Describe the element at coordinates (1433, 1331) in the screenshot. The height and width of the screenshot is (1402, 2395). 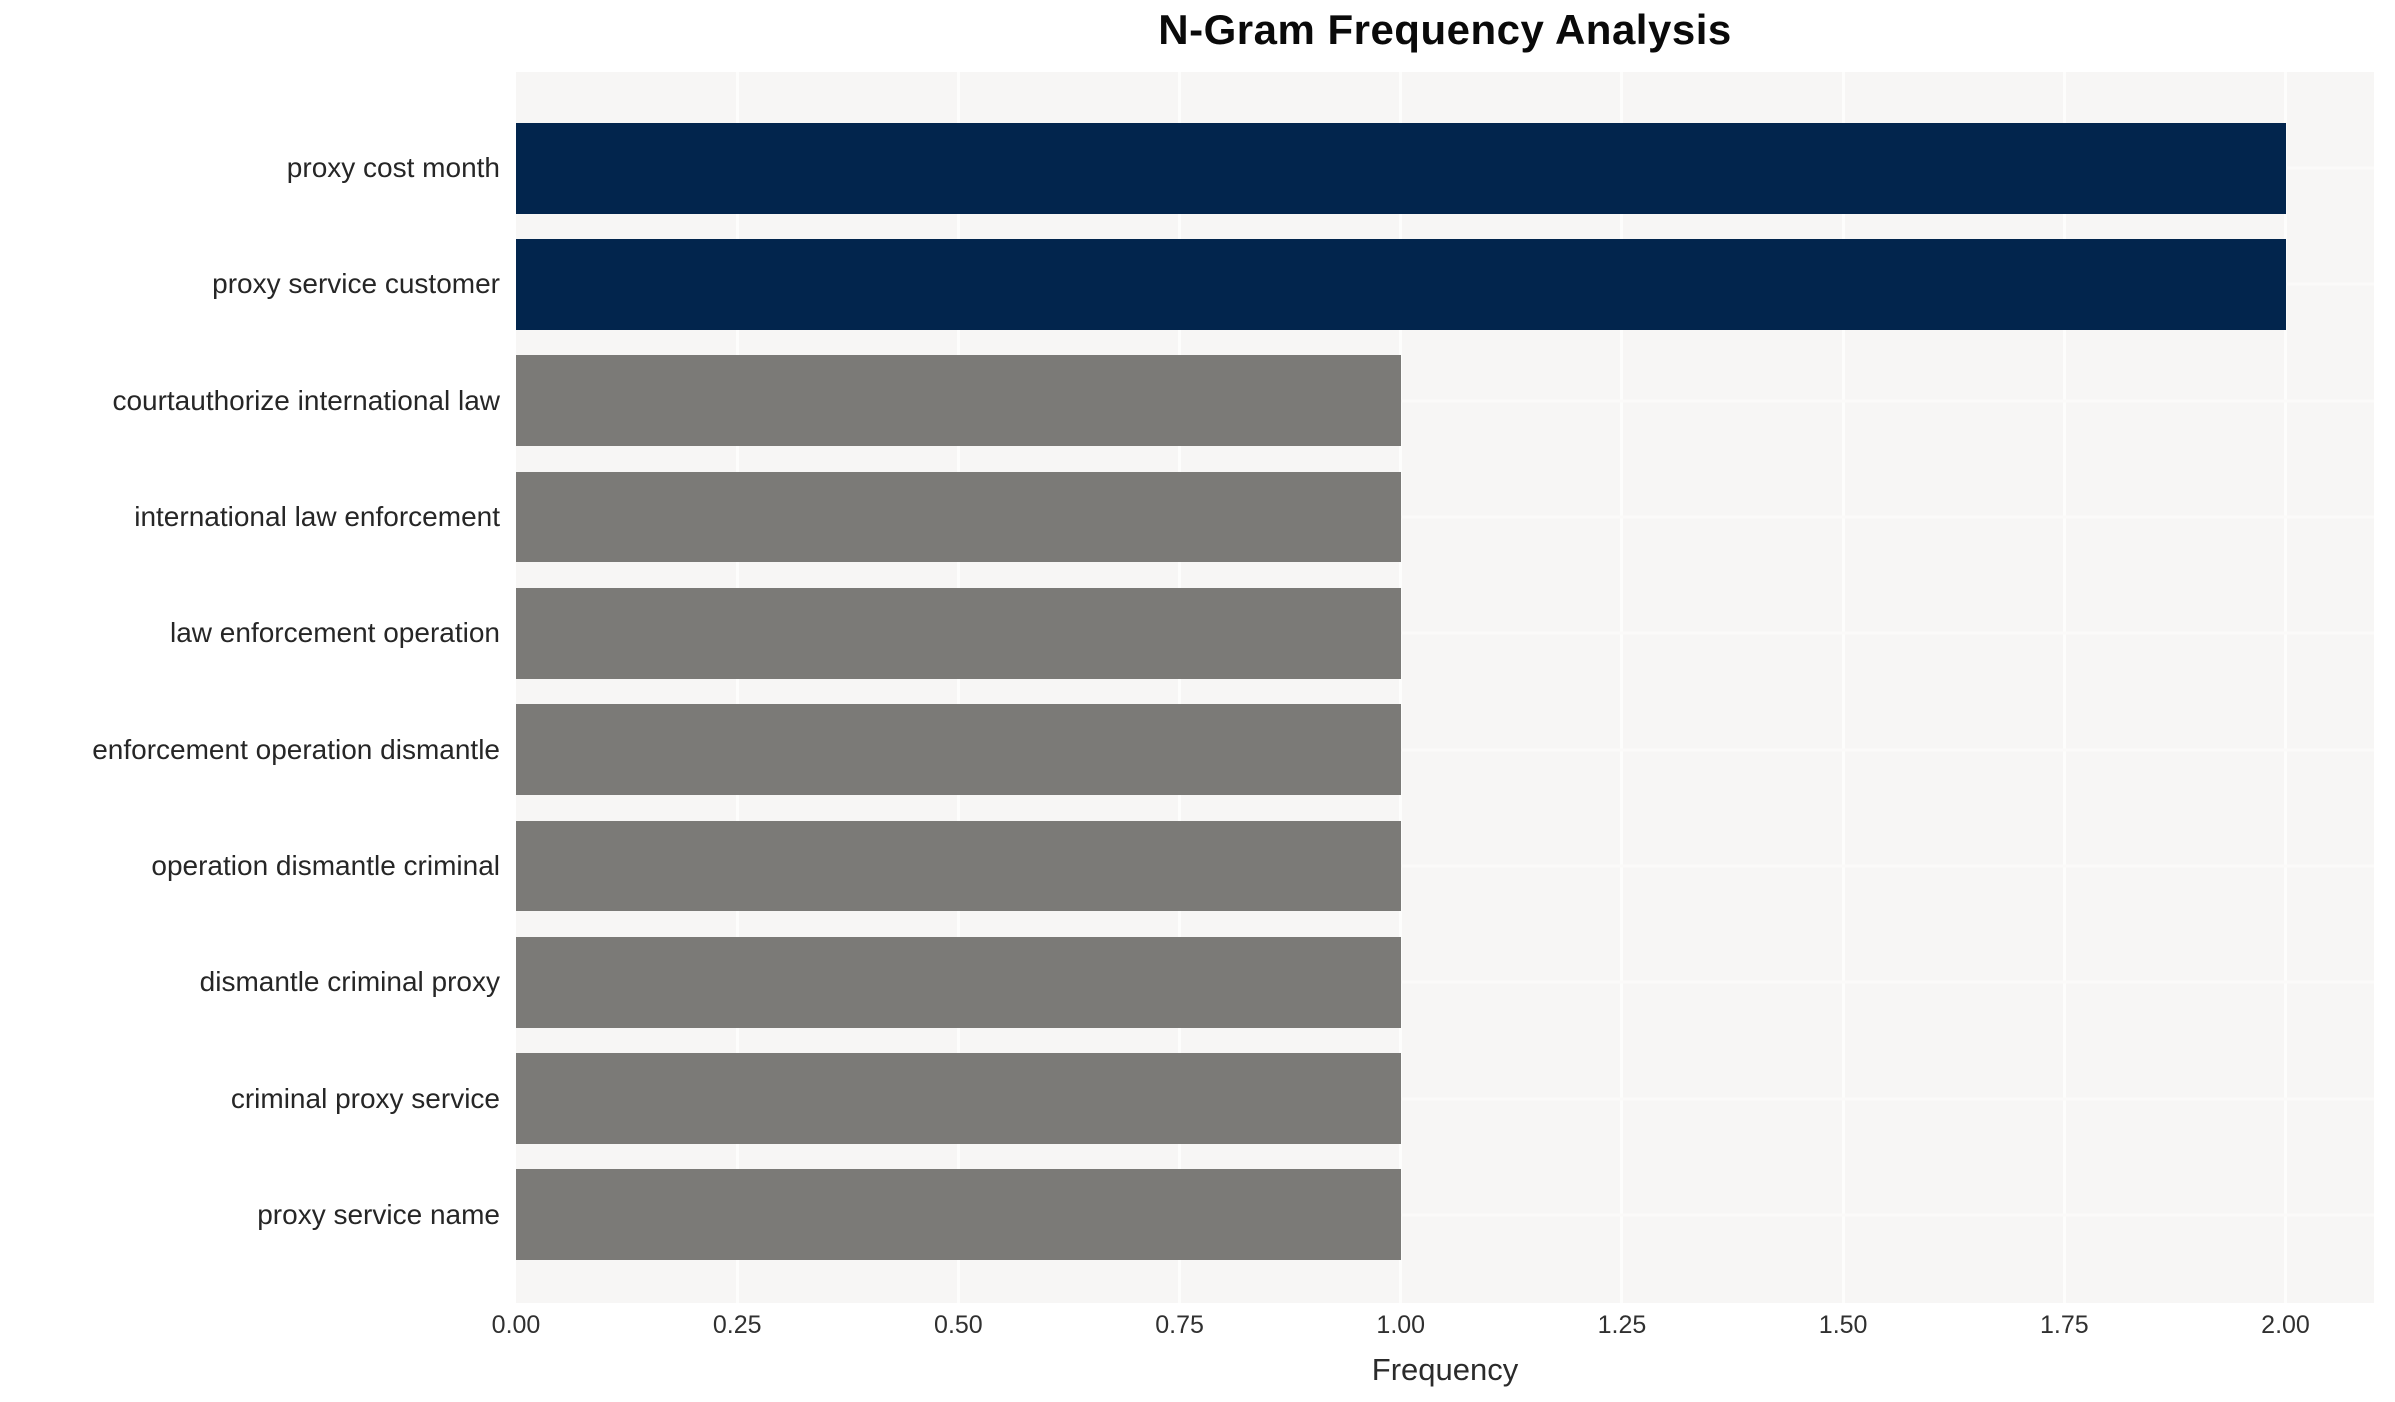
I see `x-axis: 0.00 0.25 0.50 0.75 1.00 1.25 1.50 1.75 2.00` at that location.